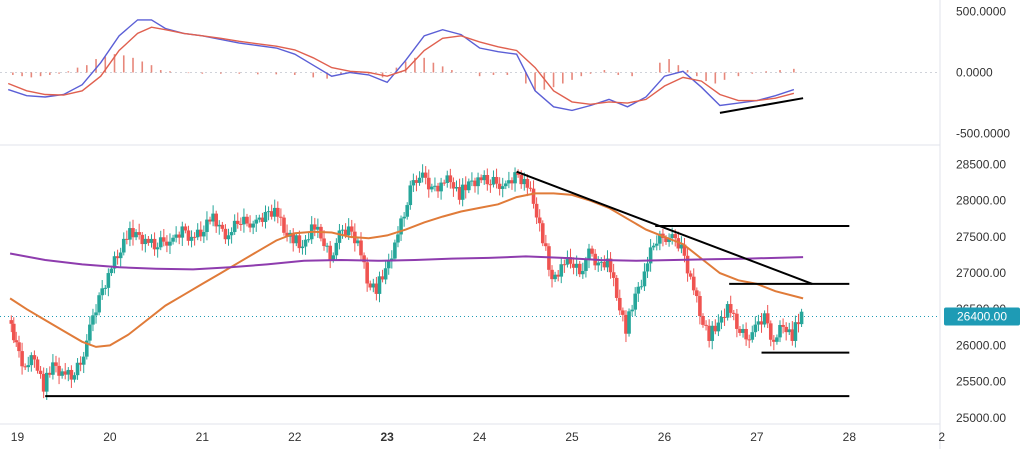 The image size is (1024, 449). Describe the element at coordinates (981, 273) in the screenshot. I see `price-y-tick-label: 27000.00` at that location.